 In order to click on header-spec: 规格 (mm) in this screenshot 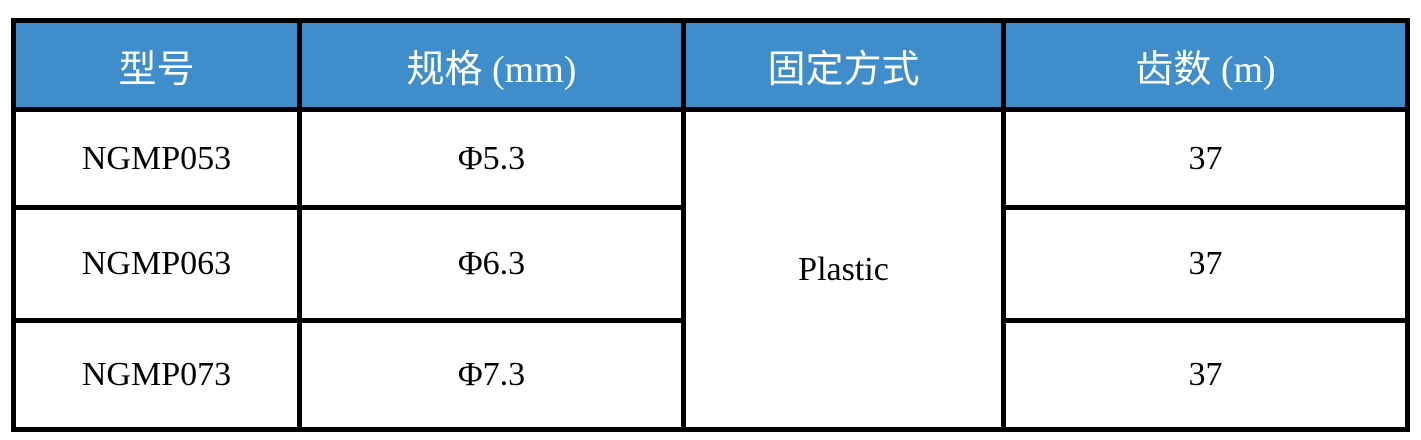, I will do `click(491, 65)`.